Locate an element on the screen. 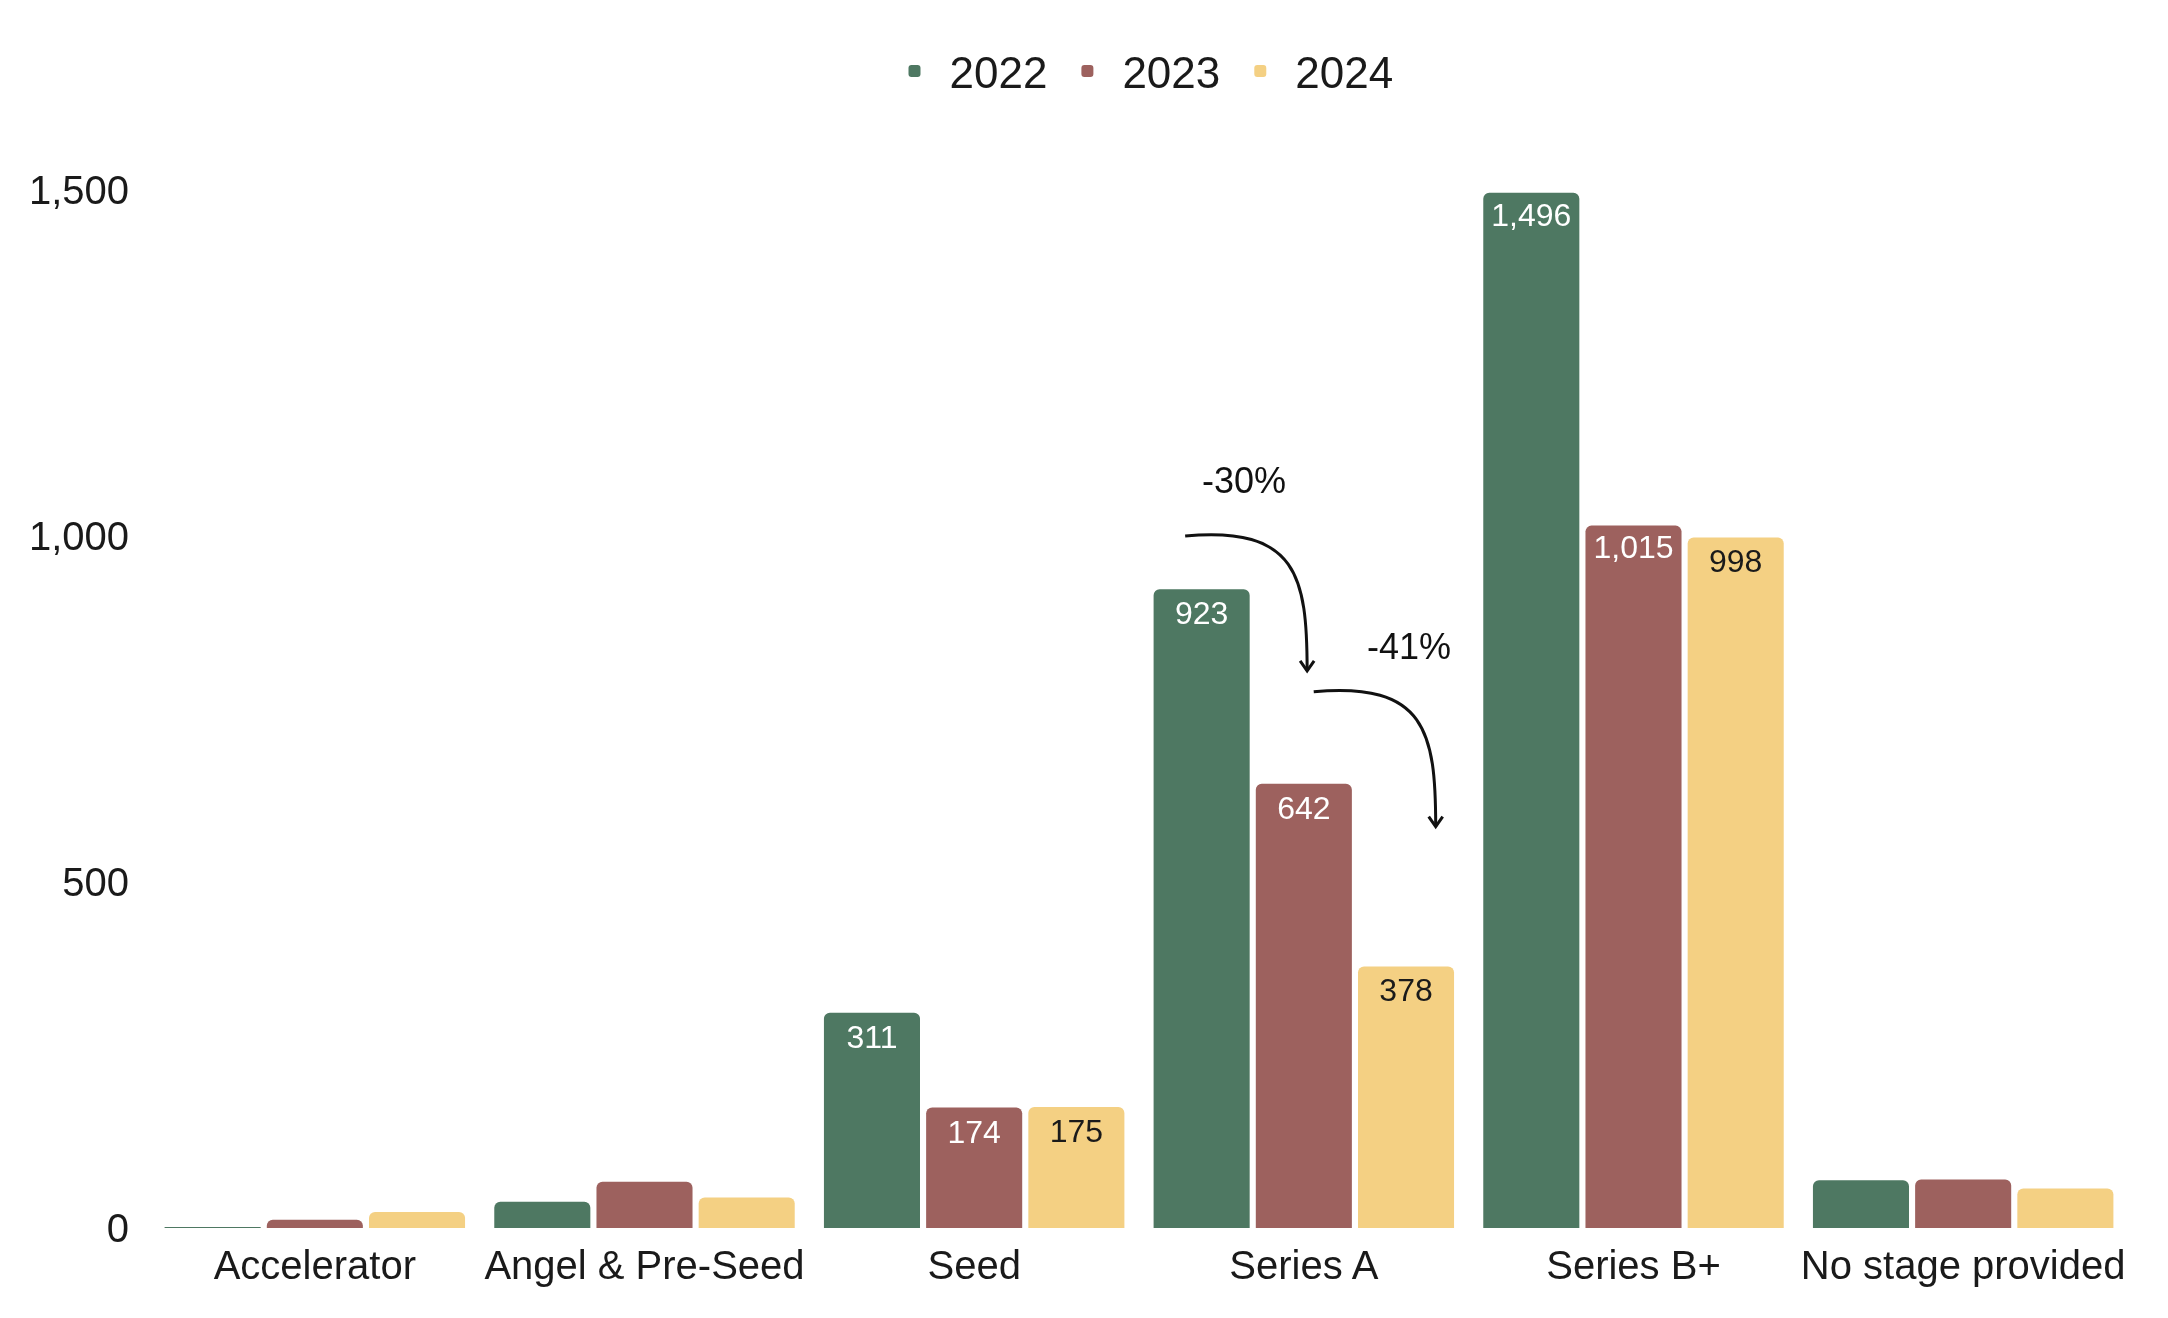 This screenshot has width=2168, height=1318. annotation: -41% is located at coordinates (1409, 646).